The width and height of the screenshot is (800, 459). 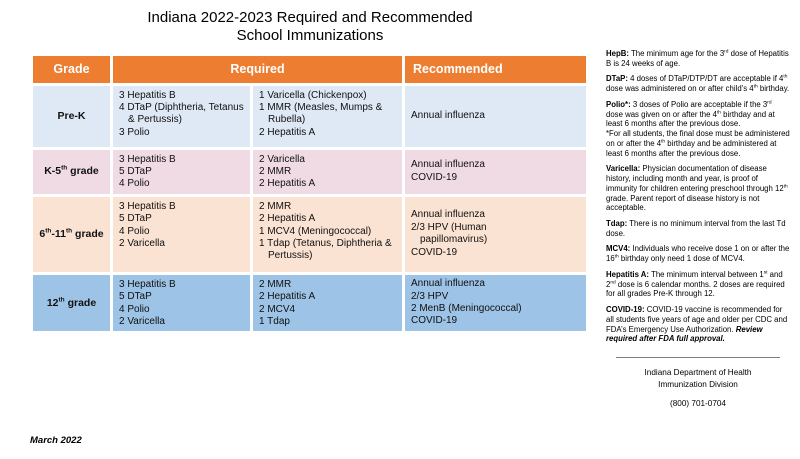 What do you see at coordinates (71, 171) in the screenshot?
I see `grade-cell: K-5th grade` at bounding box center [71, 171].